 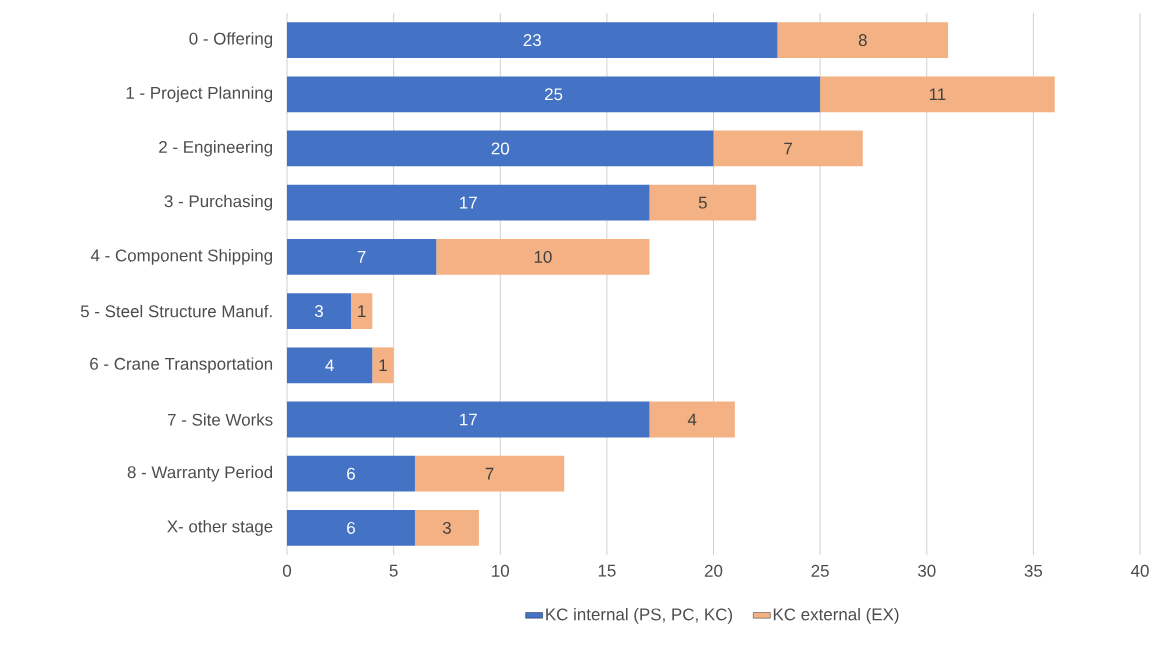 I want to click on x-tick-label: 10, so click(x=501, y=570).